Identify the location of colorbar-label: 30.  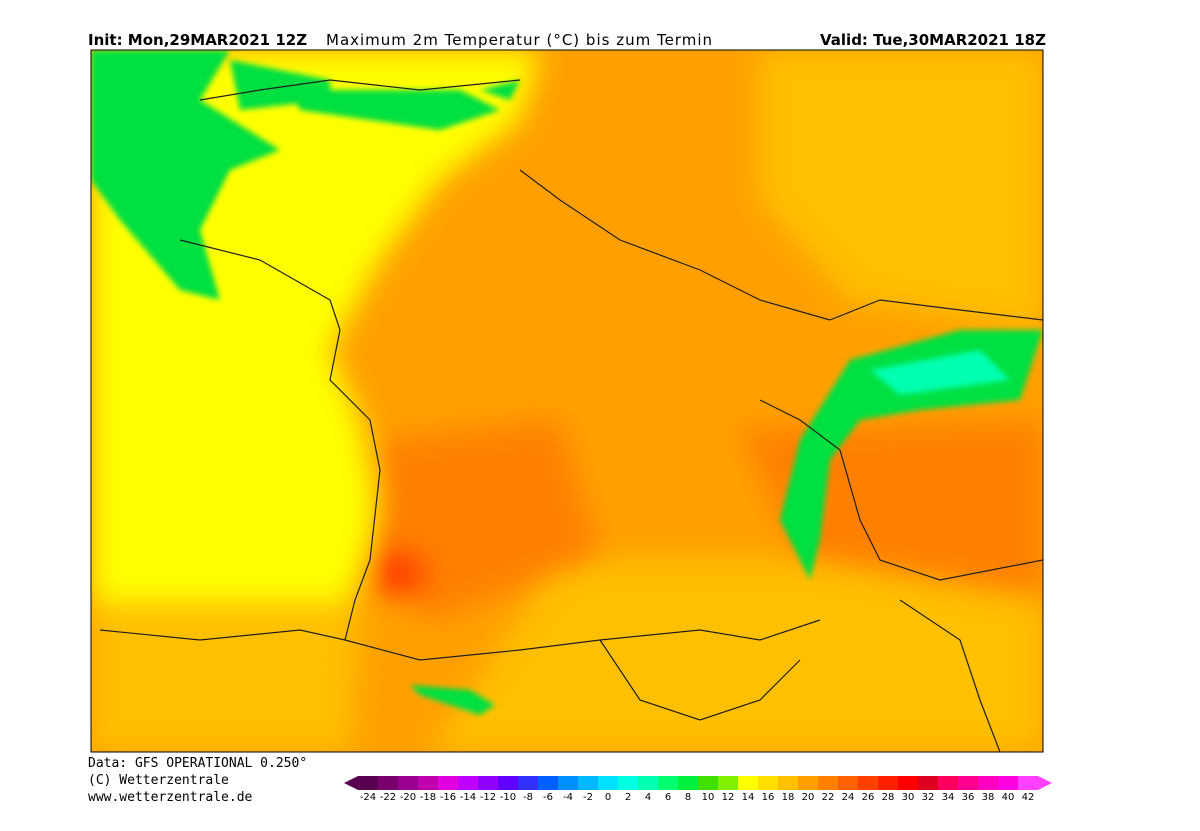
(908, 797).